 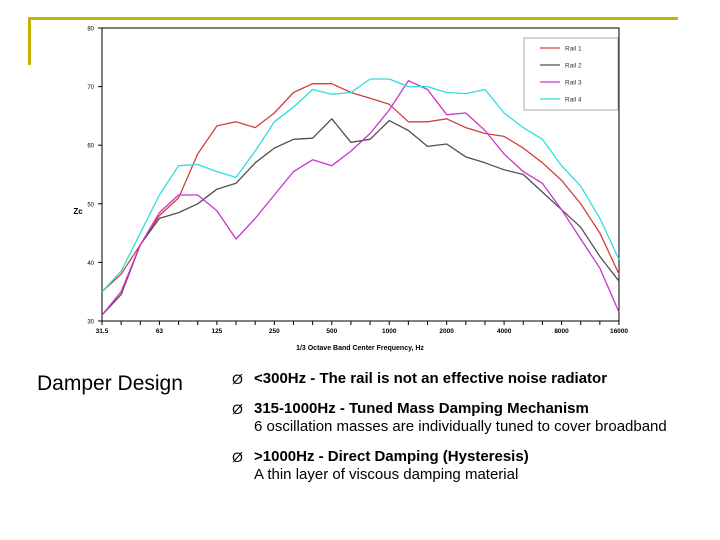 I want to click on y-axis-label: Zc, so click(x=78, y=211).